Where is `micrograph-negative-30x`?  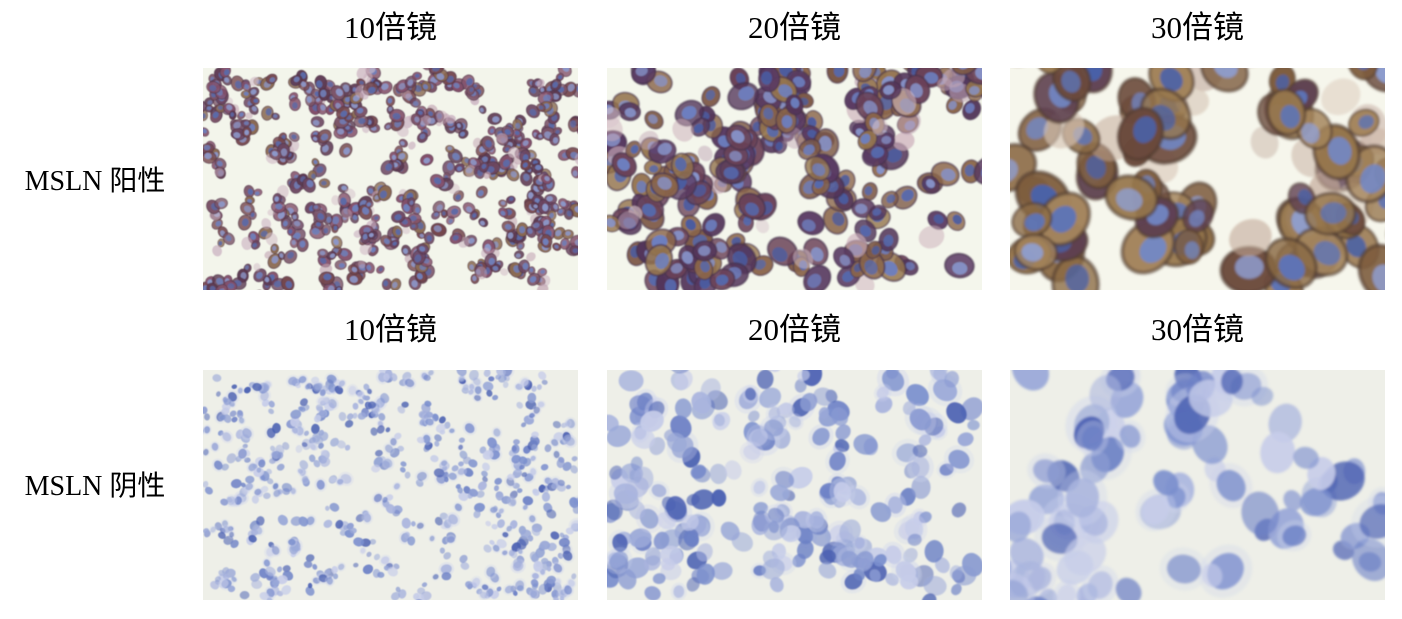 micrograph-negative-30x is located at coordinates (1197, 485).